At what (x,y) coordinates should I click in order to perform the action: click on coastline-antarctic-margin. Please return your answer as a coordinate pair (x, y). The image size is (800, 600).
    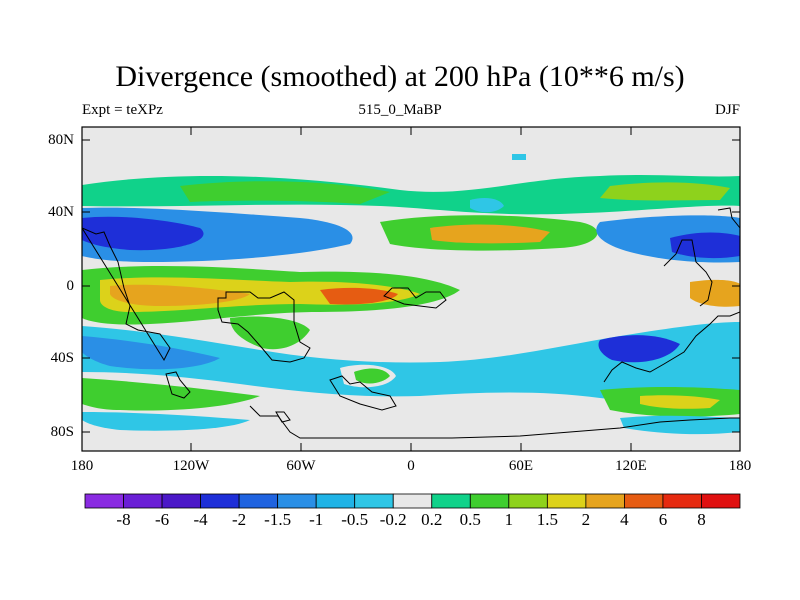
    Looking at the image, I should click on (494, 422).